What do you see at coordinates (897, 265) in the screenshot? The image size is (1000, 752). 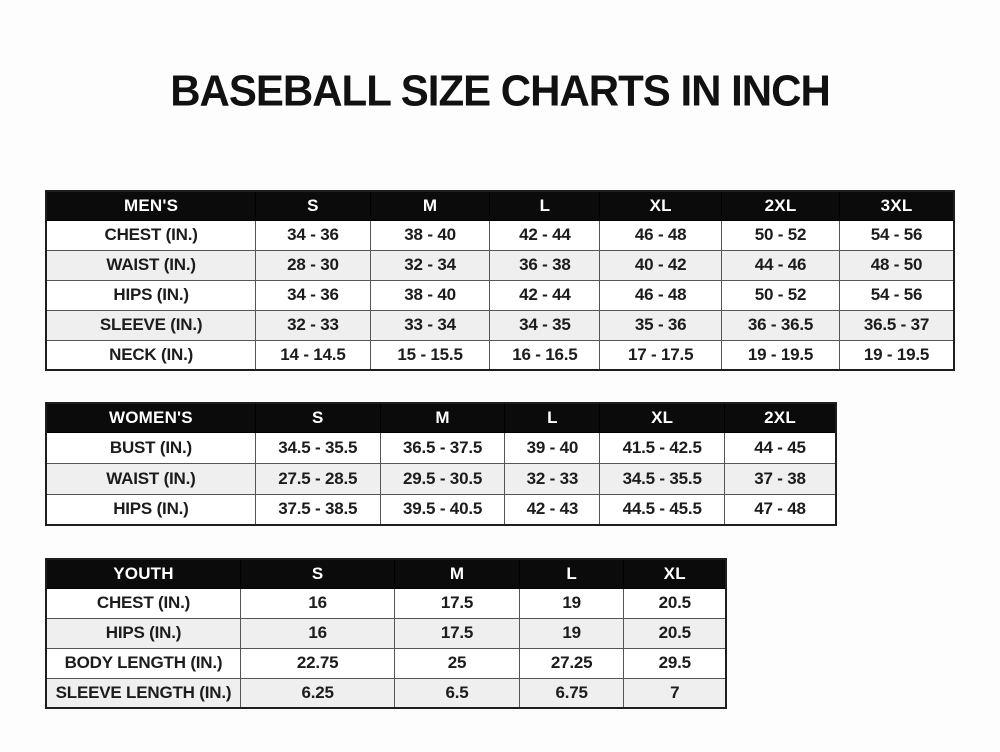 I see `size-value-cell: 48 - 50` at bounding box center [897, 265].